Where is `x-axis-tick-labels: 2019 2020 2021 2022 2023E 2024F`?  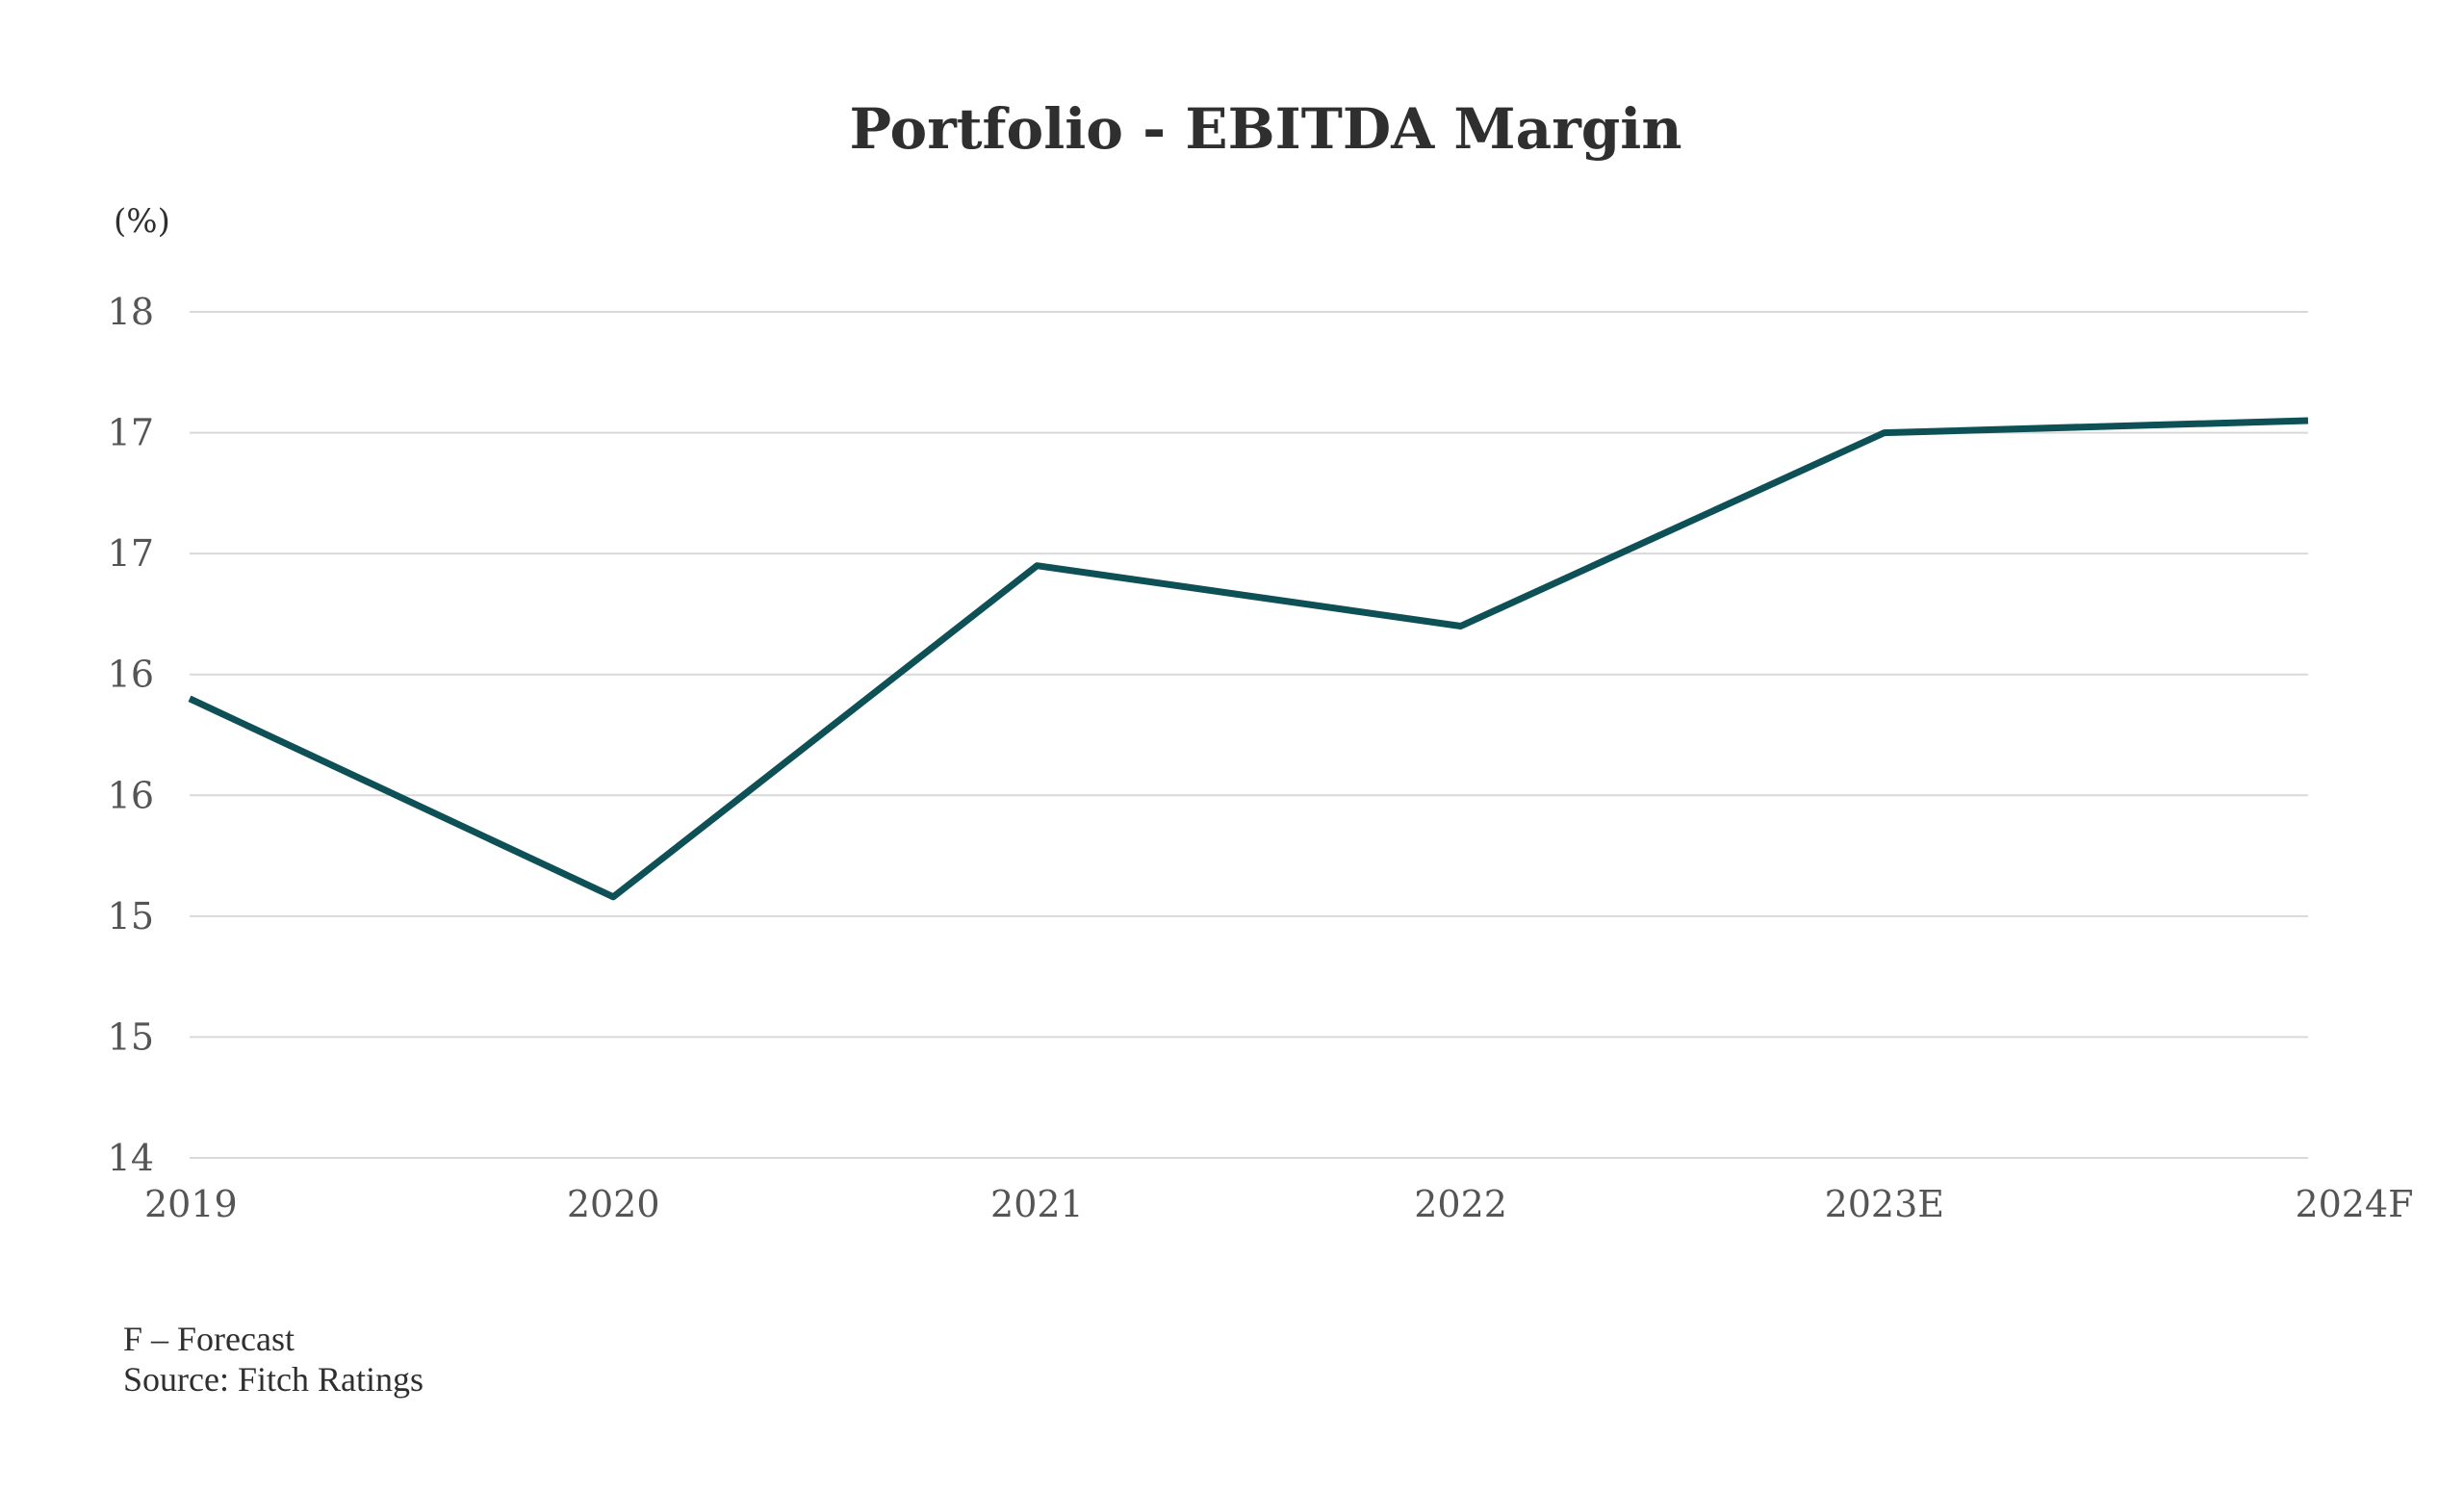 x-axis-tick-labels: 2019 2020 2021 2022 2023E 2024F is located at coordinates (1279, 1204).